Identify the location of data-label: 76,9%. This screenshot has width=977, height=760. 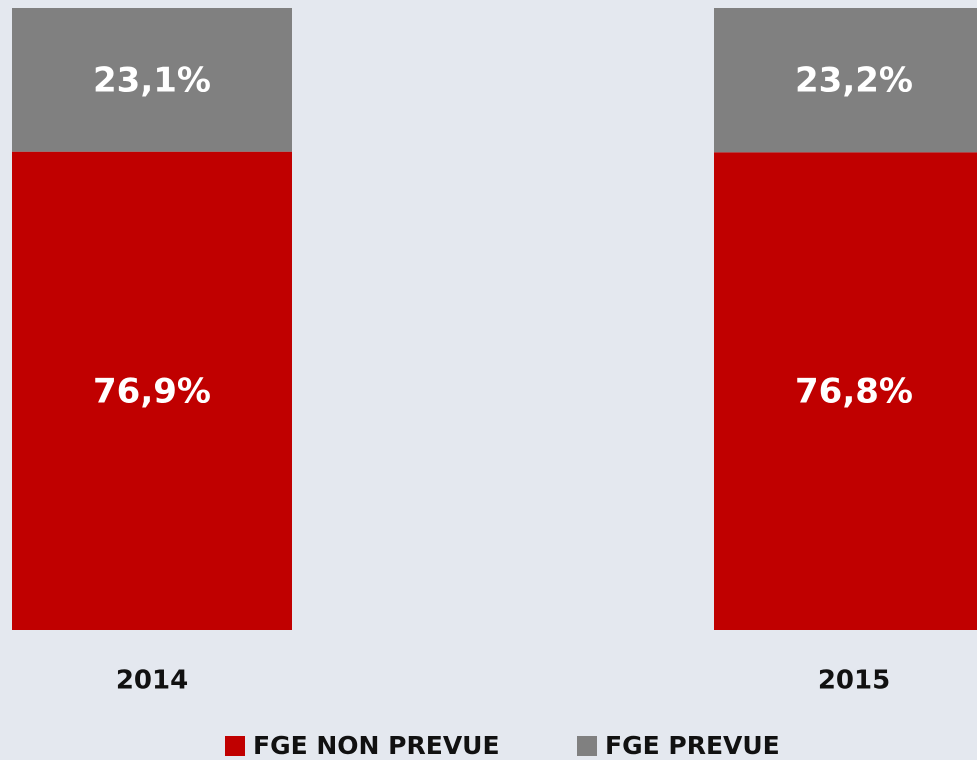
(152, 391).